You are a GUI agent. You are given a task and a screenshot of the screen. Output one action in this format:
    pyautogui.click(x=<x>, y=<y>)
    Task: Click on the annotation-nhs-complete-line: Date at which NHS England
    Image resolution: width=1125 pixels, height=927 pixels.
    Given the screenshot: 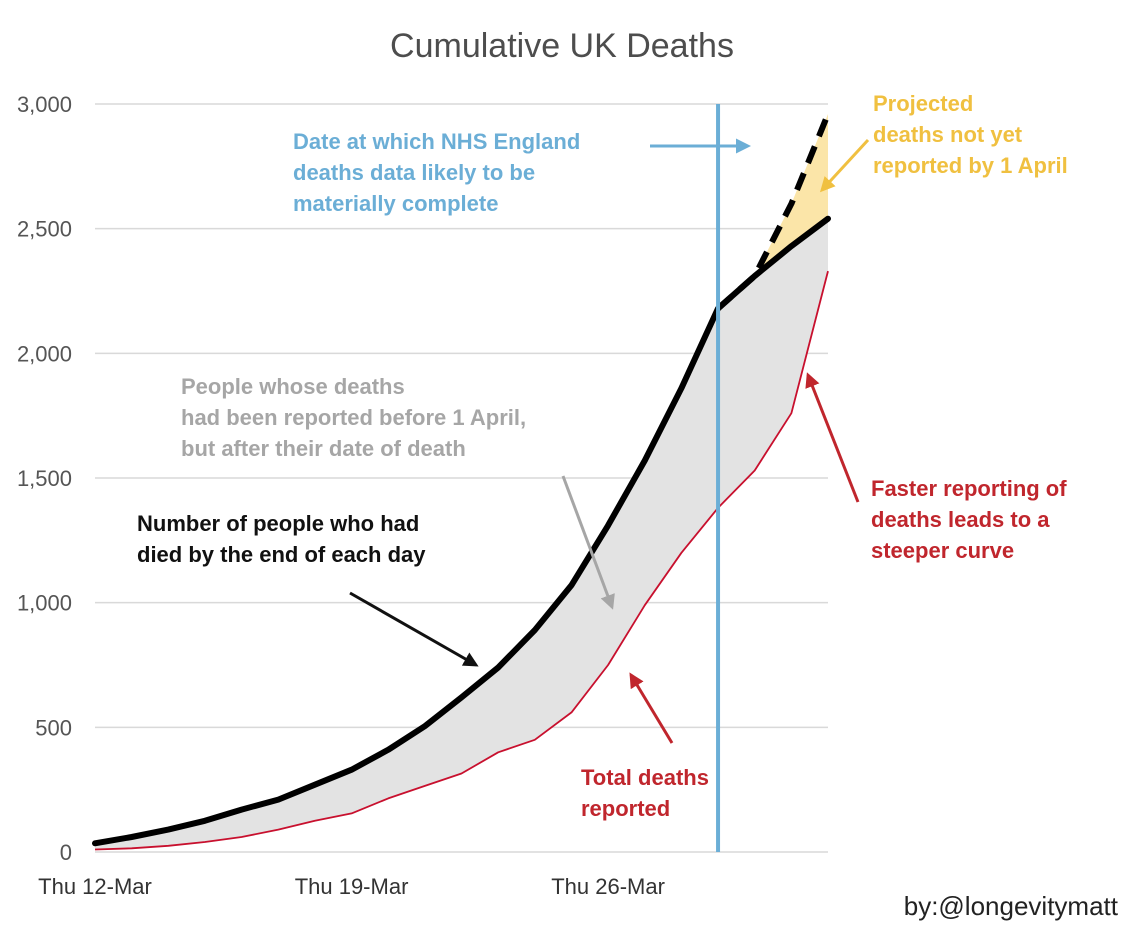 What is the action you would take?
    pyautogui.click(x=436, y=141)
    